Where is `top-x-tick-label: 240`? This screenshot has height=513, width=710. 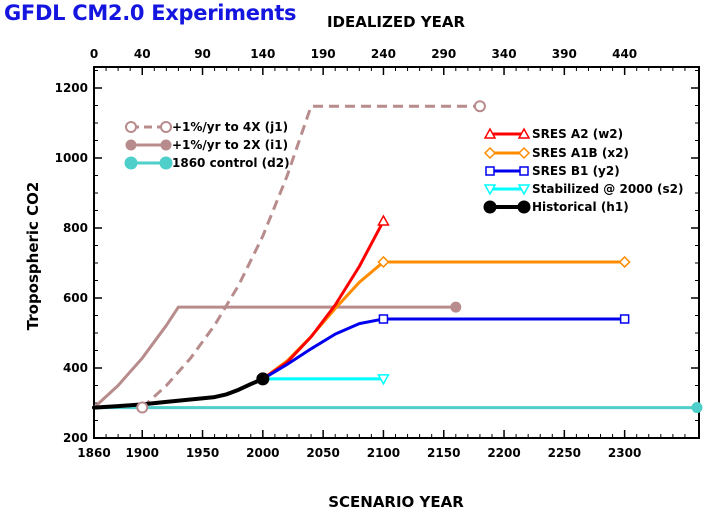 top-x-tick-label: 240 is located at coordinates (383, 54).